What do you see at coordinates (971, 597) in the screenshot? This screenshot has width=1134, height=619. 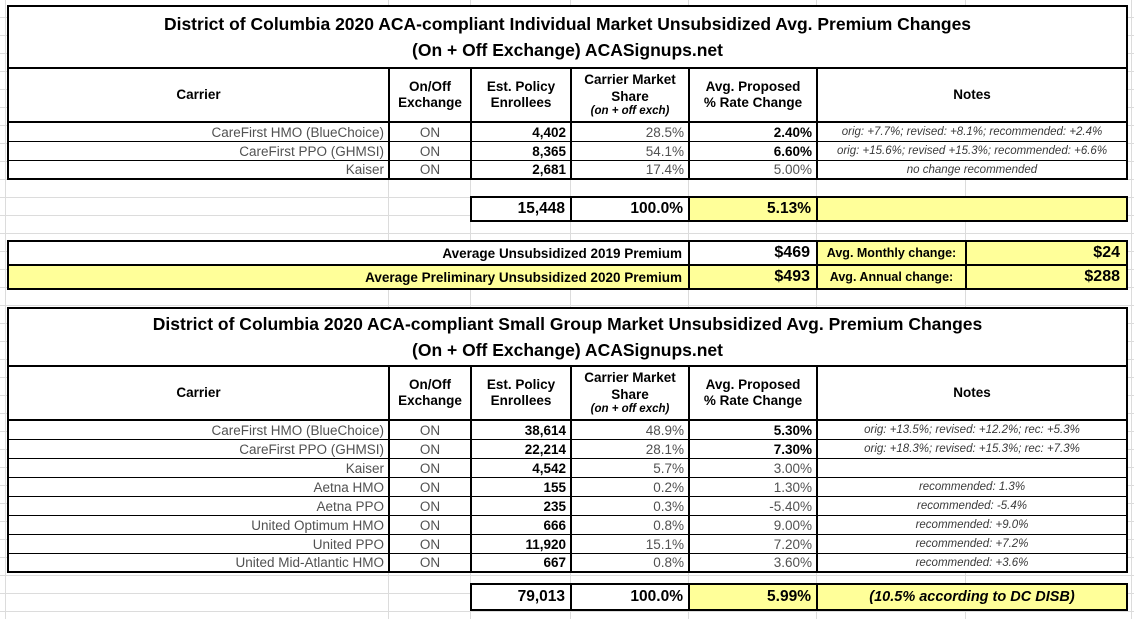 I see `total-notes-cell: (10.5% according to DC DISB)` at bounding box center [971, 597].